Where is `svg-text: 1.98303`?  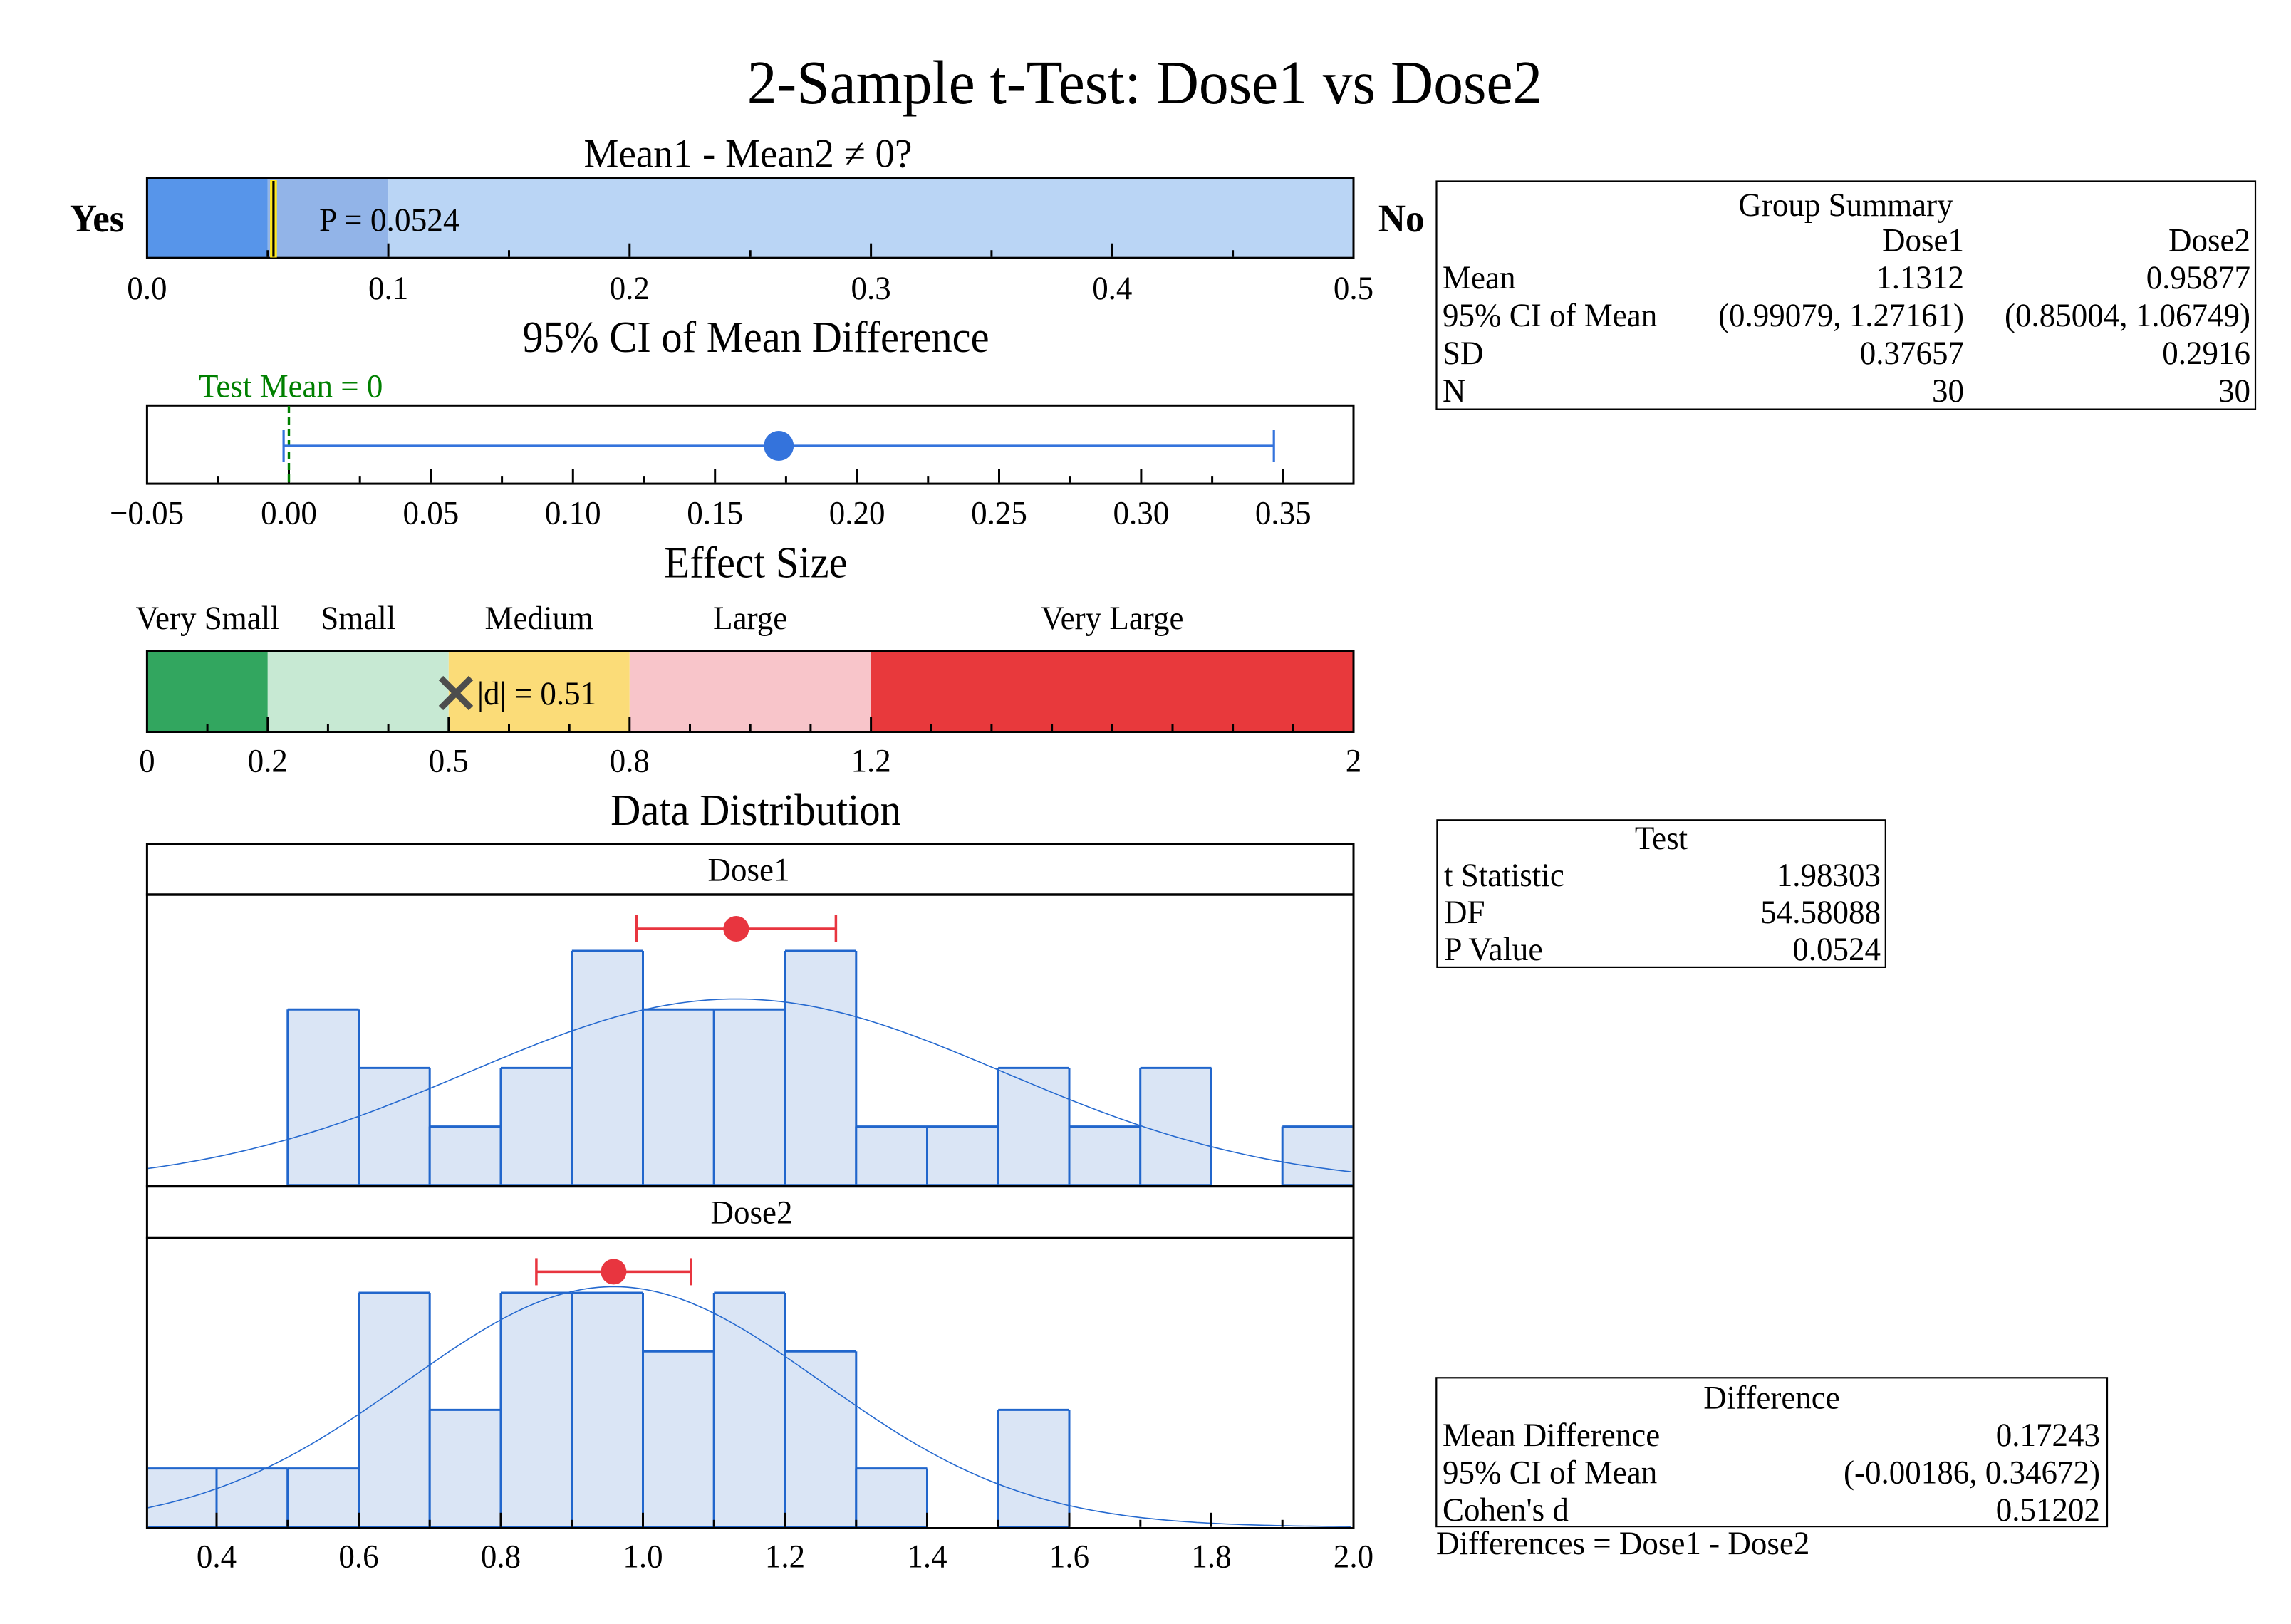 svg-text: 1.98303 is located at coordinates (1829, 876).